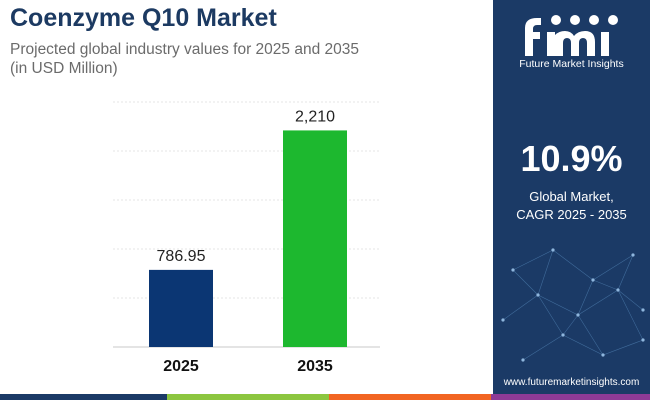 The height and width of the screenshot is (400, 650). I want to click on cagr-label: Global Market, CAGR 2025 - 2035, so click(571, 206).